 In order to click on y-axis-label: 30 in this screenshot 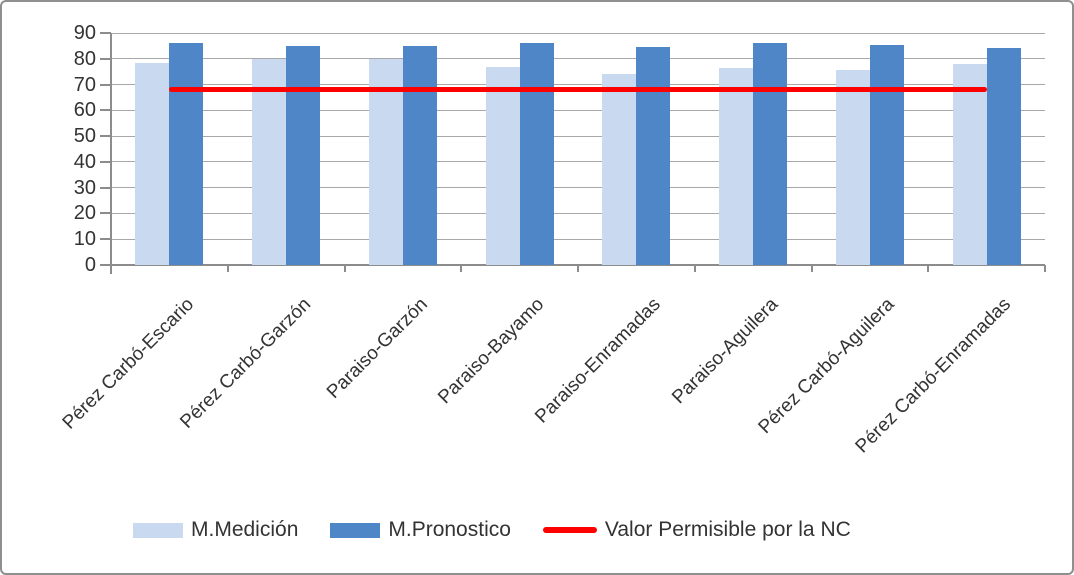, I will do `click(84, 187)`.